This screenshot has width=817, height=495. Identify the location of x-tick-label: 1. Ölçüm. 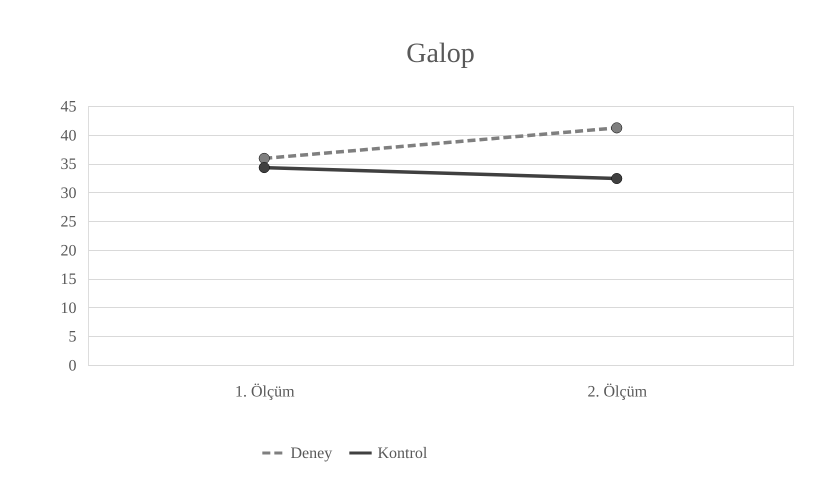
(265, 392).